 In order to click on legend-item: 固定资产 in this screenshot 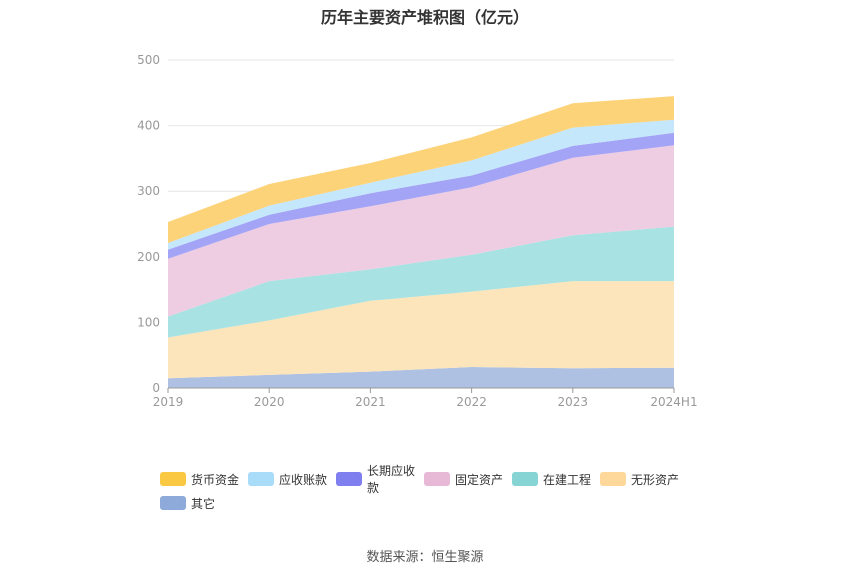, I will do `click(468, 479)`.